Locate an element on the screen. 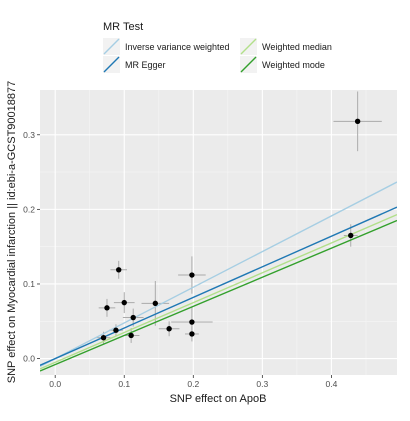 This screenshot has height=421, width=410. legend-entry-ivw: Inverse variance weighted is located at coordinates (166, 46).